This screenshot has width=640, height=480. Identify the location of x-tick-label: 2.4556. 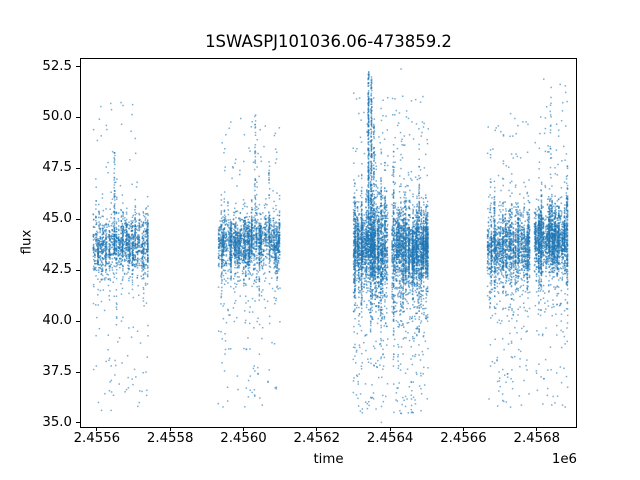
(97, 438).